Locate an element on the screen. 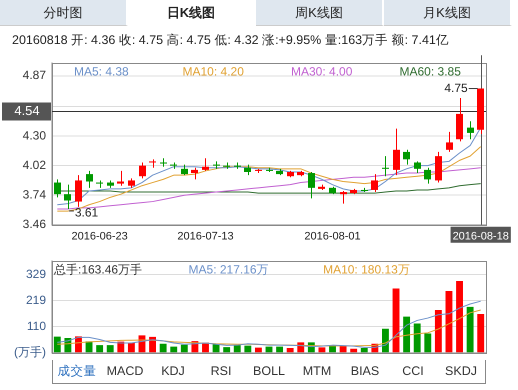 The height and width of the screenshot is (390, 518). text: MTM is located at coordinates (317, 371).